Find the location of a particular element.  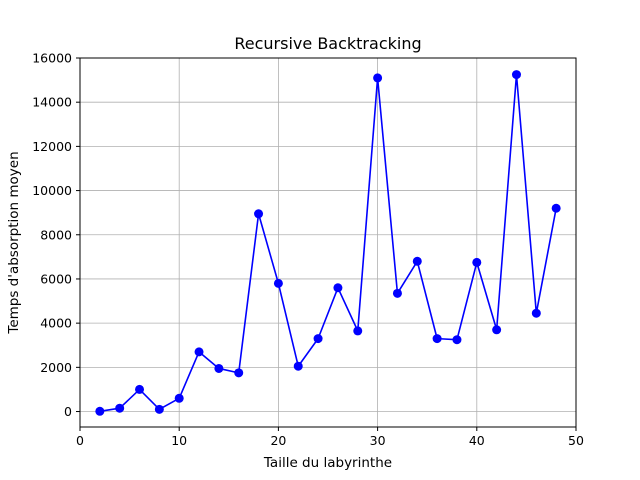

y-tick-label: 8000 is located at coordinates (56, 234).